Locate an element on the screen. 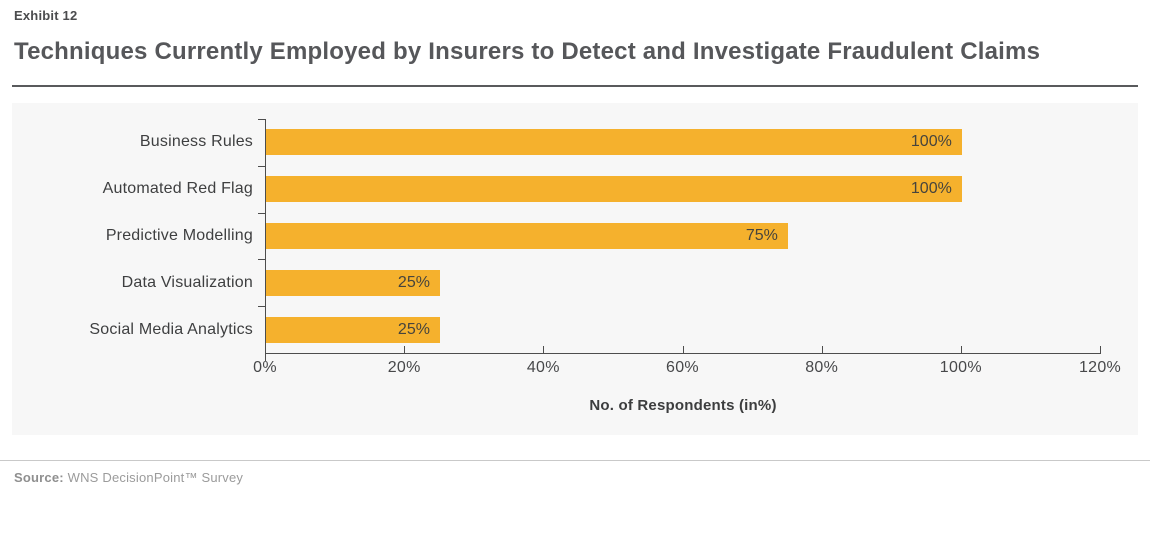 This screenshot has height=536, width=1150. exhibit-label: Exhibit 12 is located at coordinates (46, 15).